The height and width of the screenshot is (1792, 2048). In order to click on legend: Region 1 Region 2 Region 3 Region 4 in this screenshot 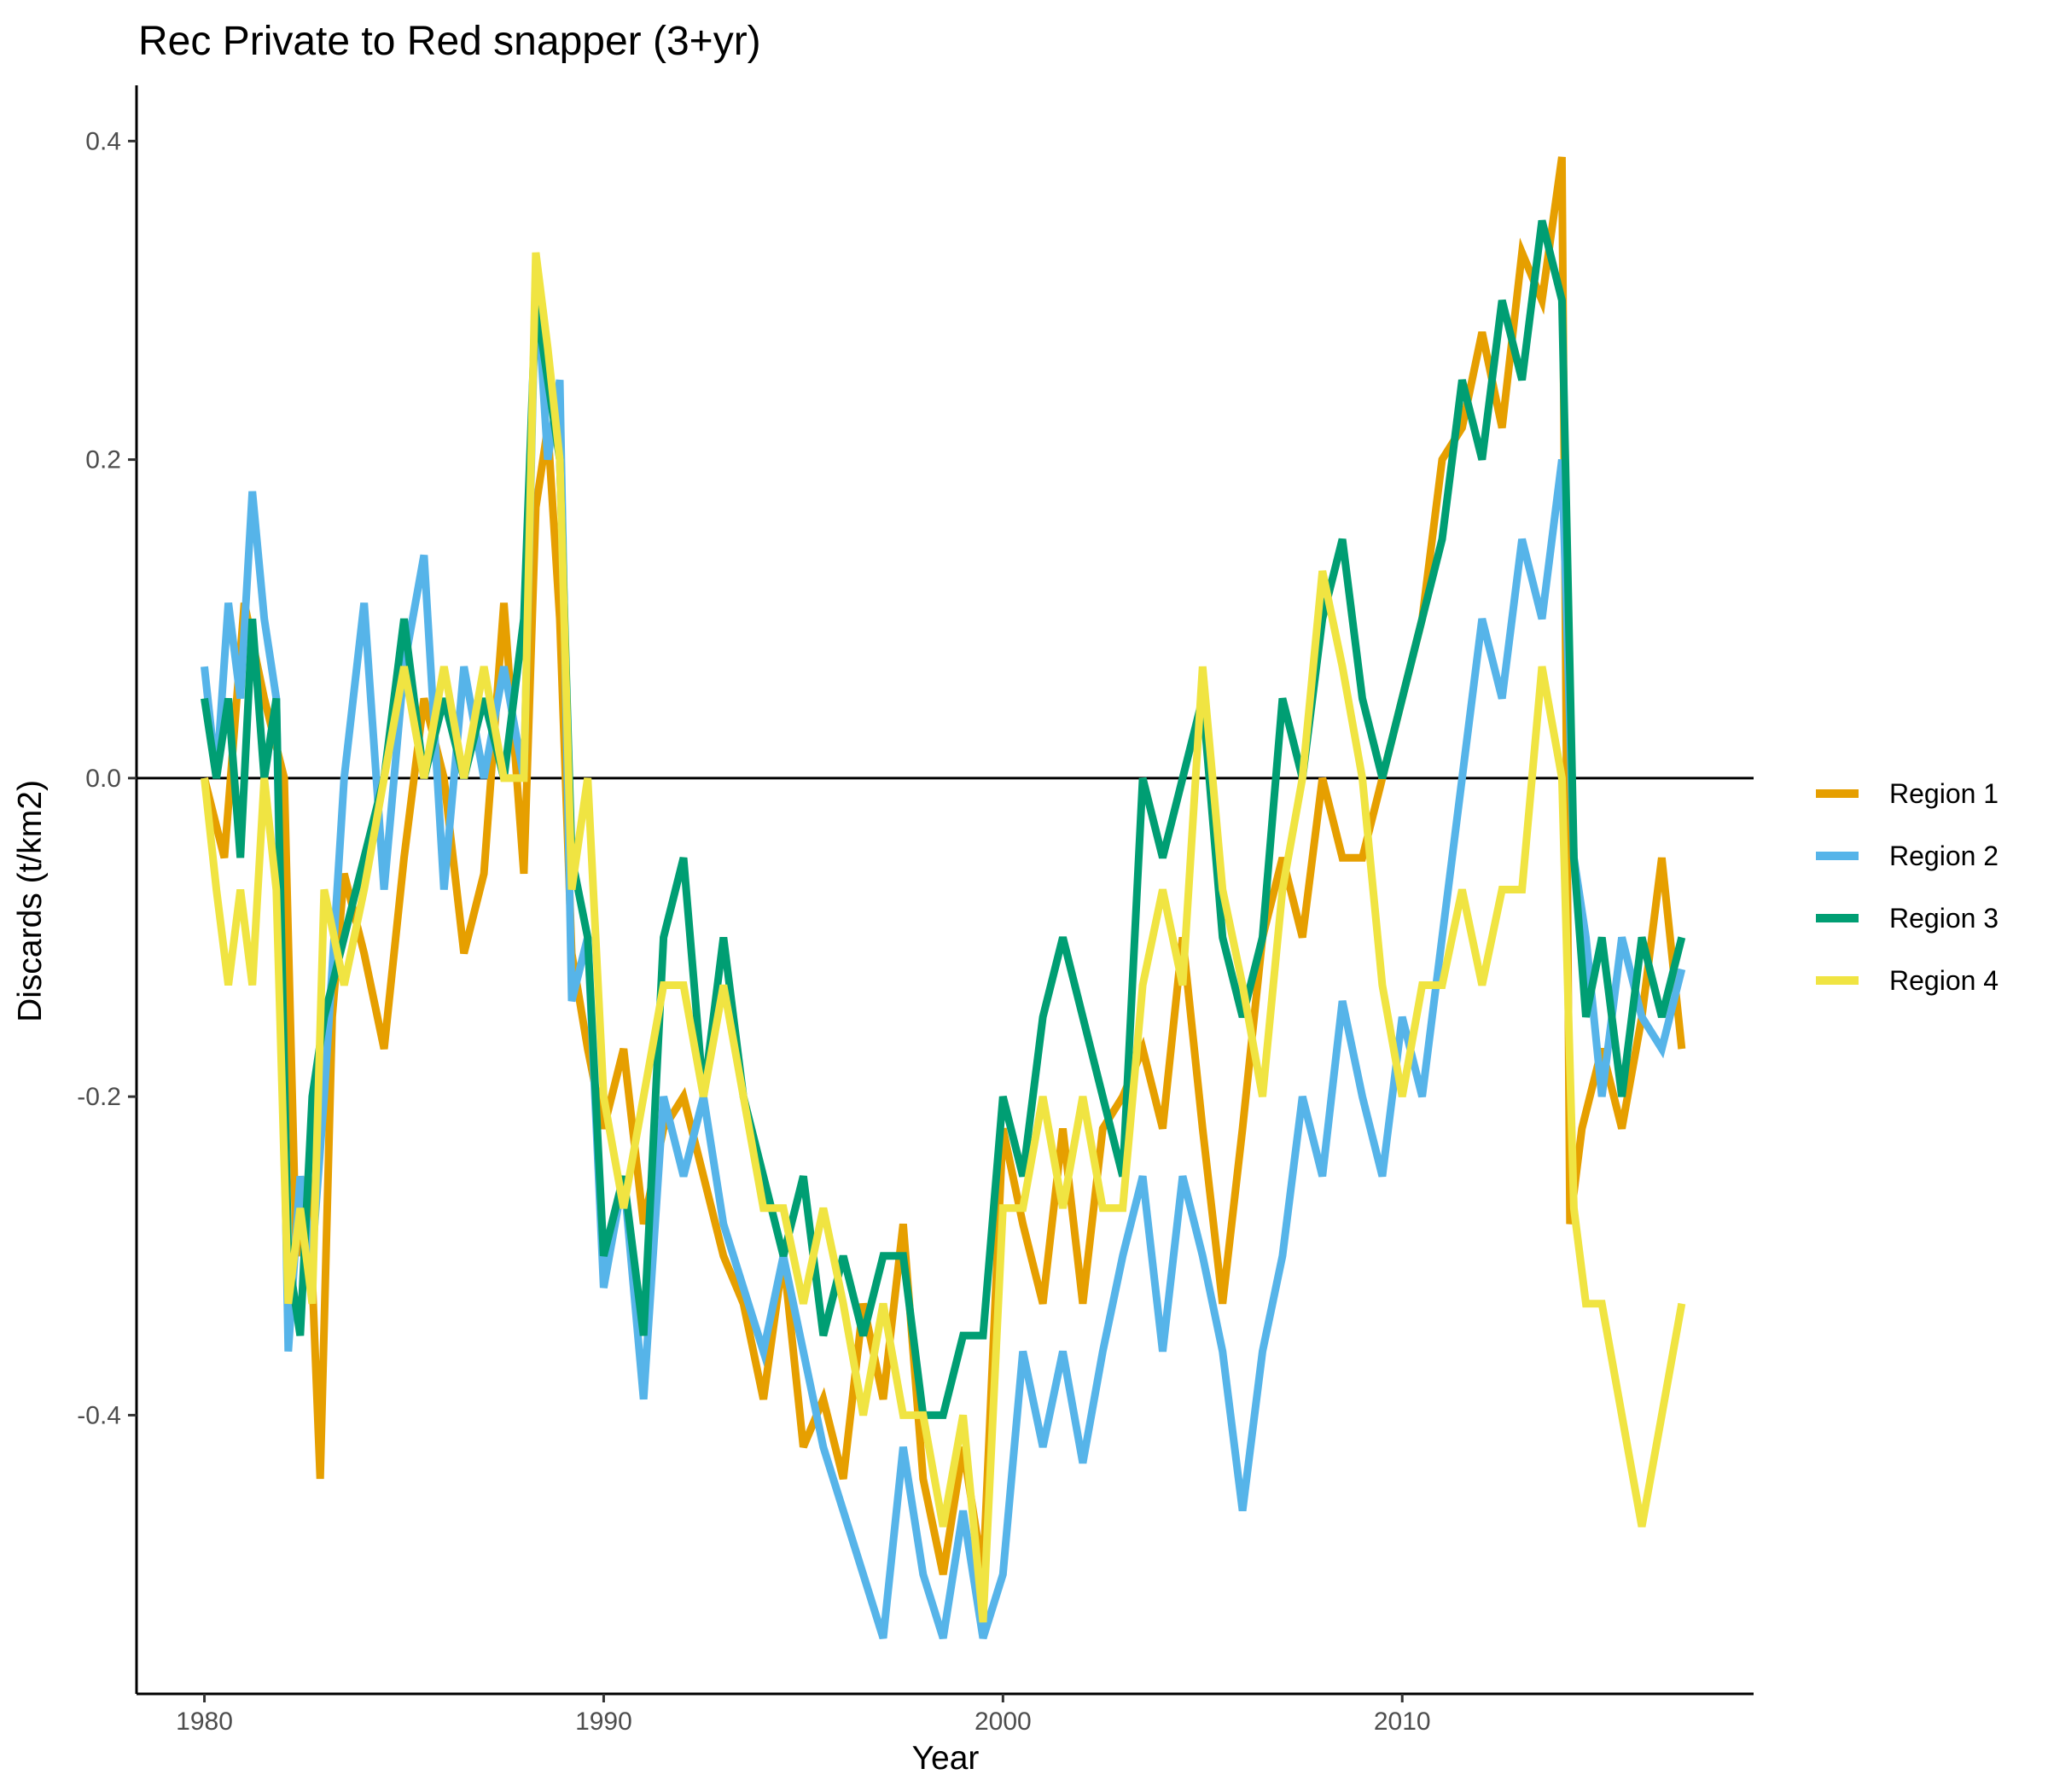, I will do `click(1908, 887)`.